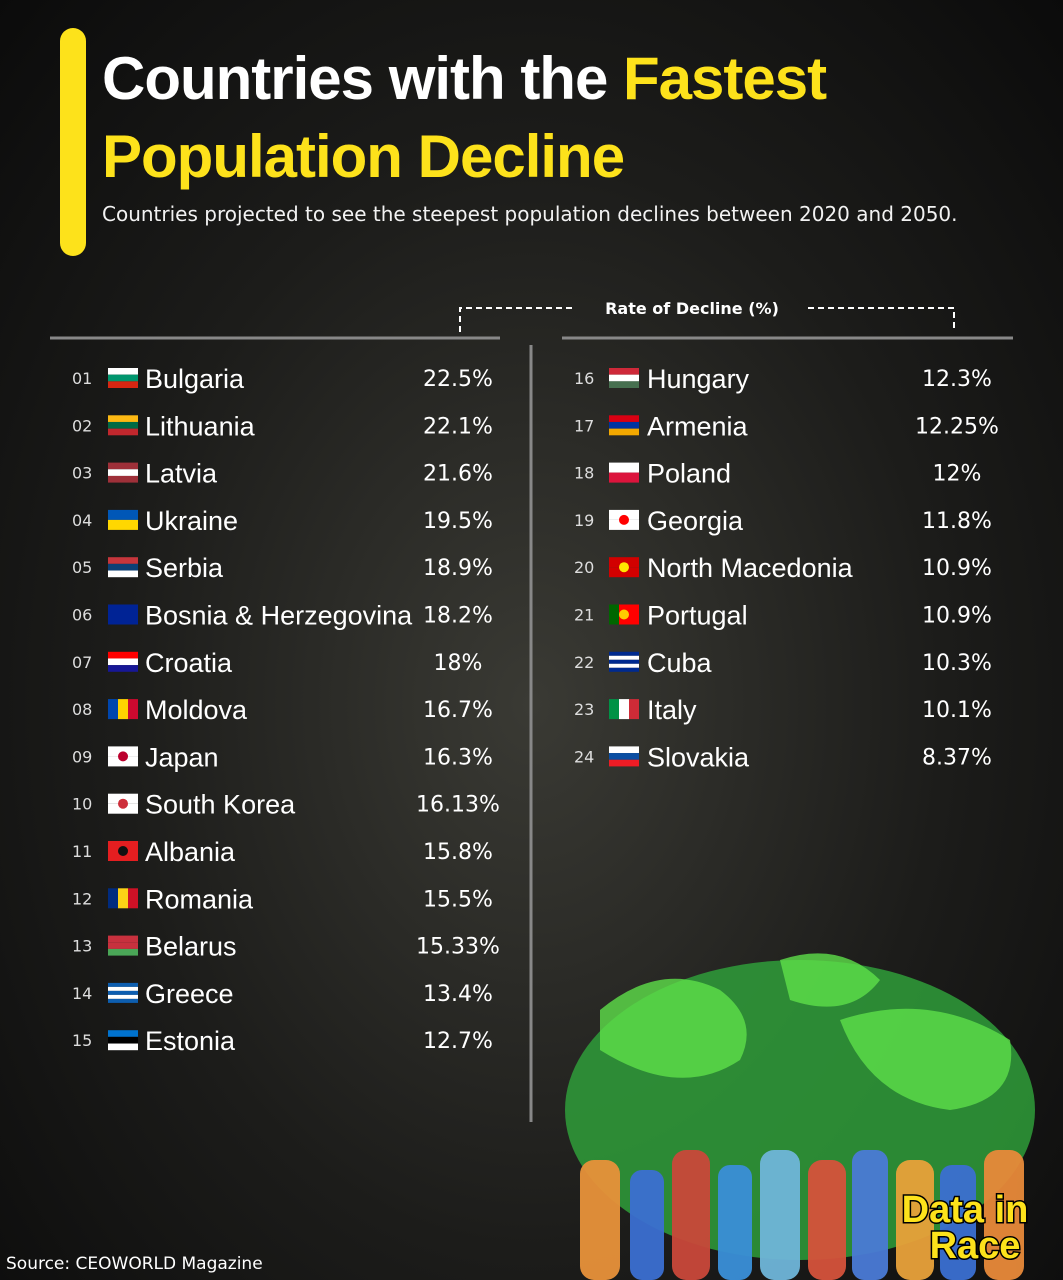  What do you see at coordinates (82, 567) in the screenshot?
I see `rank: 05` at bounding box center [82, 567].